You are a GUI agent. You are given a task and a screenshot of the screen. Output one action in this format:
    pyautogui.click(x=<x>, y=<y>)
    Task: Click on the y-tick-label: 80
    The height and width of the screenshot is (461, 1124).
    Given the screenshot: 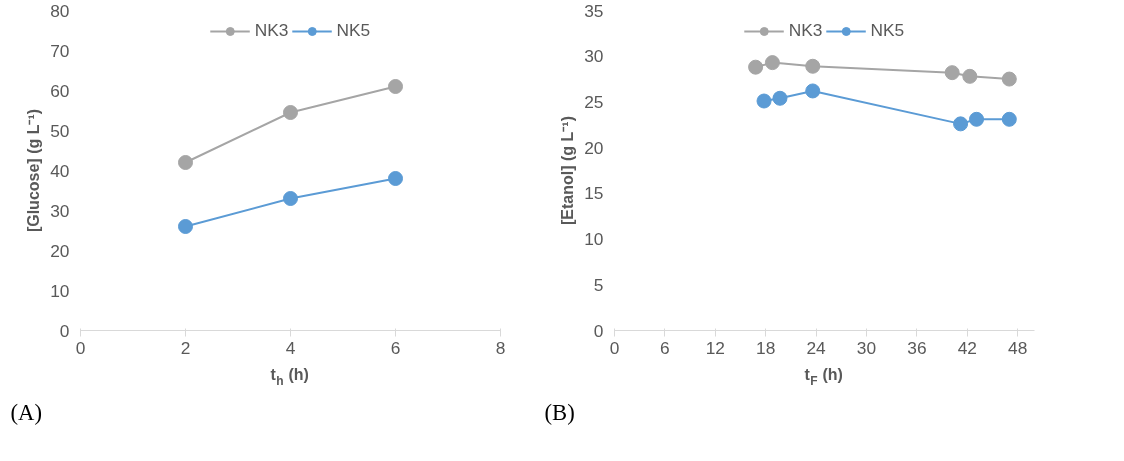 What is the action you would take?
    pyautogui.click(x=60, y=10)
    